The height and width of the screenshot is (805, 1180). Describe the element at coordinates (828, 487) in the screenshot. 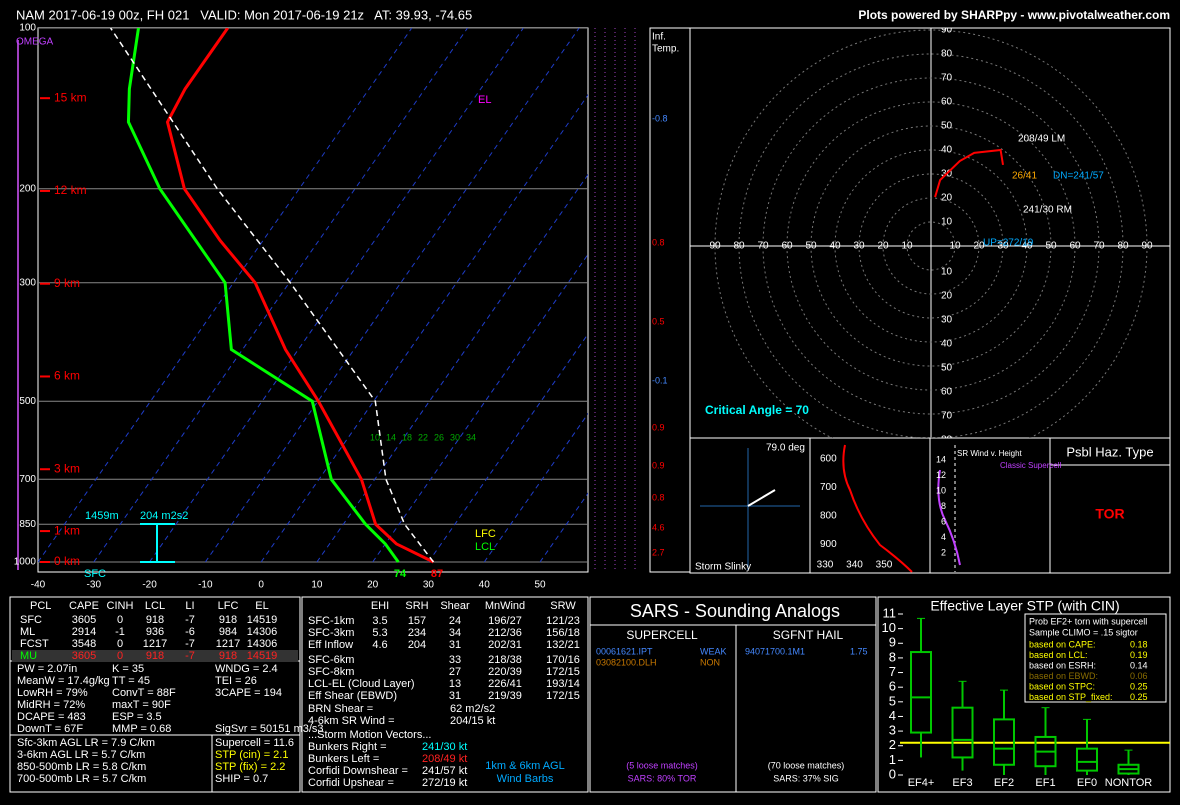

I see `thetae-y-label: 700` at that location.